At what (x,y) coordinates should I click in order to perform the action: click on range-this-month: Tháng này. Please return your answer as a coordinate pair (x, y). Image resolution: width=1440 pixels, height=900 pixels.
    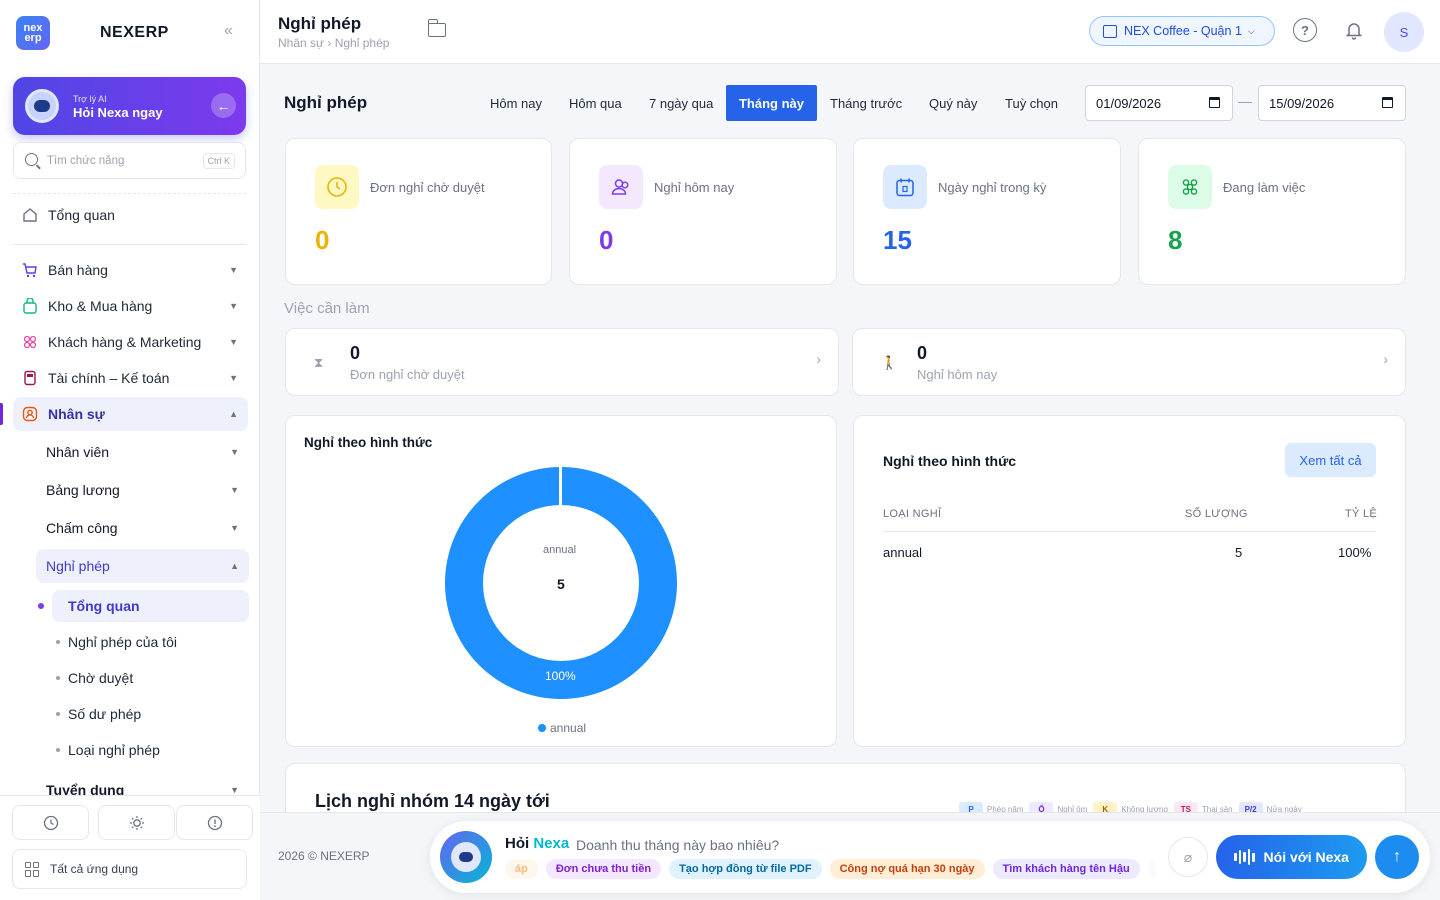
    Looking at the image, I should click on (771, 103).